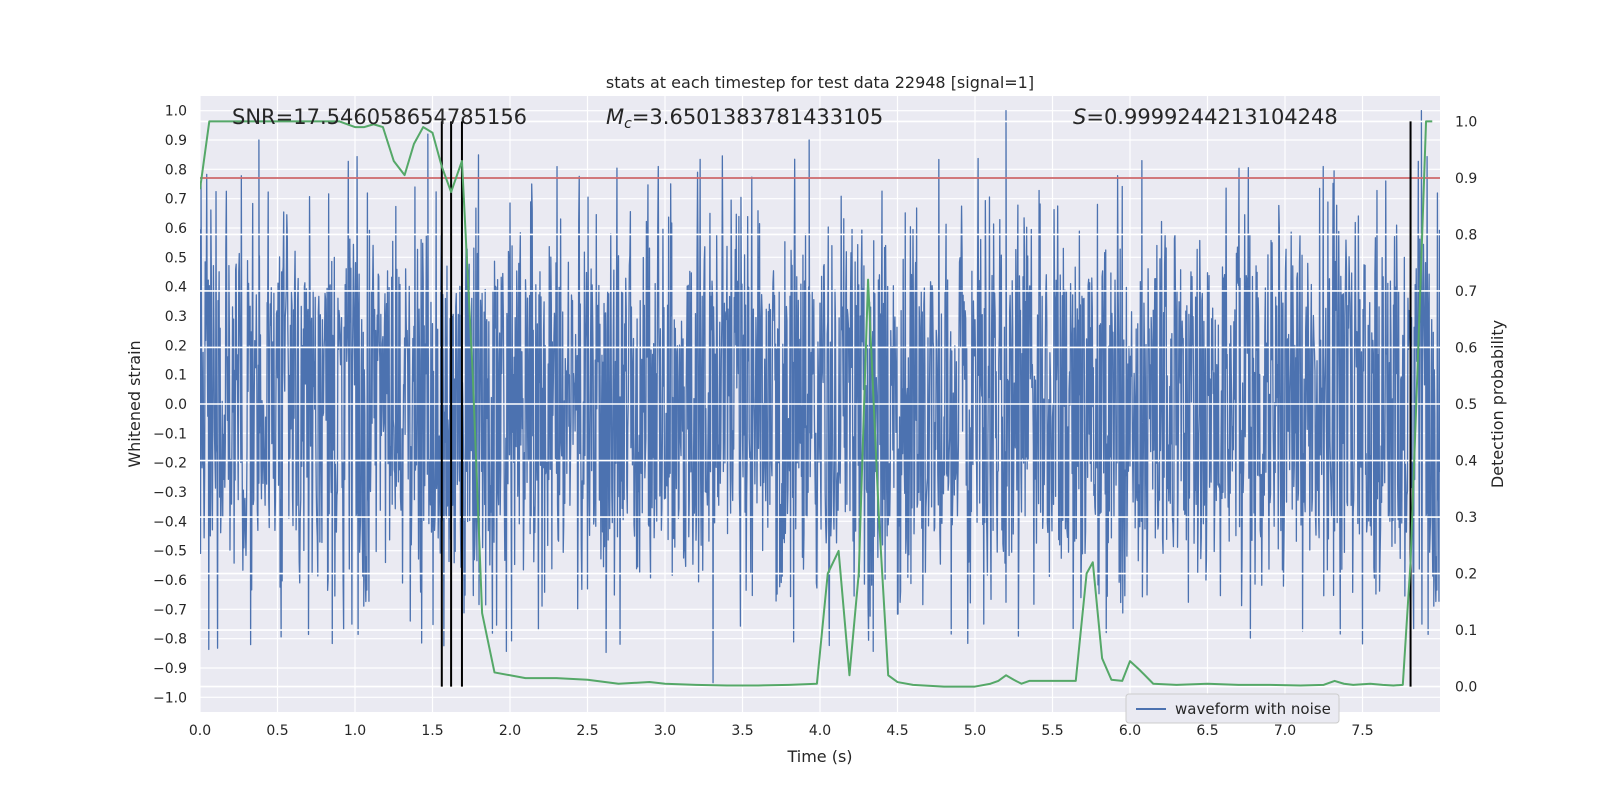 The height and width of the screenshot is (800, 1600). What do you see at coordinates (742, 731) in the screenshot?
I see `x-tick-label: 3.5` at bounding box center [742, 731].